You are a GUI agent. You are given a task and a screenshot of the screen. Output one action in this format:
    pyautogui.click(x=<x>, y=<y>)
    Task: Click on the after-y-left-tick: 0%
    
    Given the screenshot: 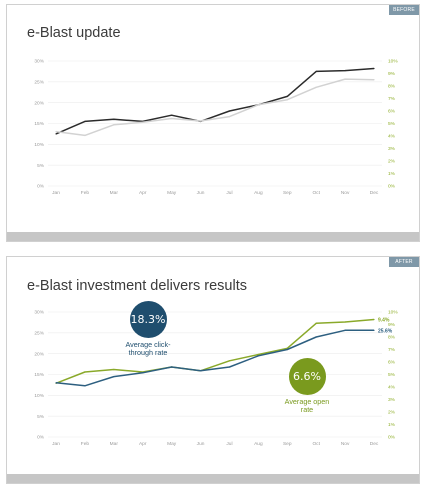 What is the action you would take?
    pyautogui.click(x=41, y=438)
    